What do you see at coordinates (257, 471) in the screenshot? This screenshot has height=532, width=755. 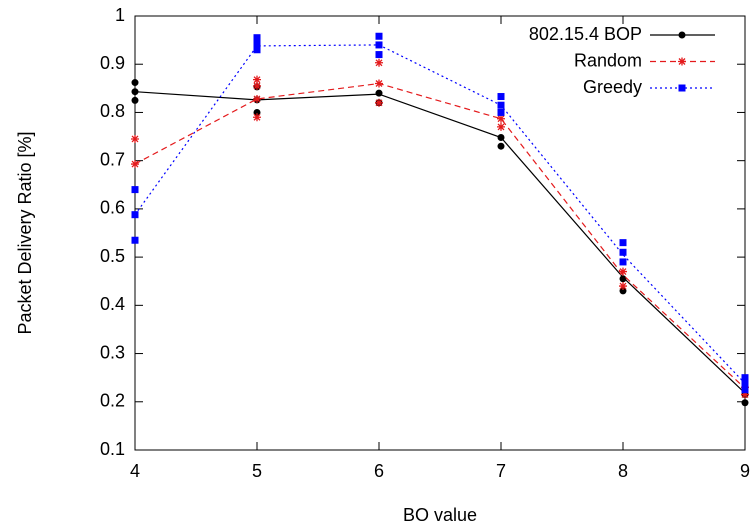 I see `x-tick-label: 5` at bounding box center [257, 471].